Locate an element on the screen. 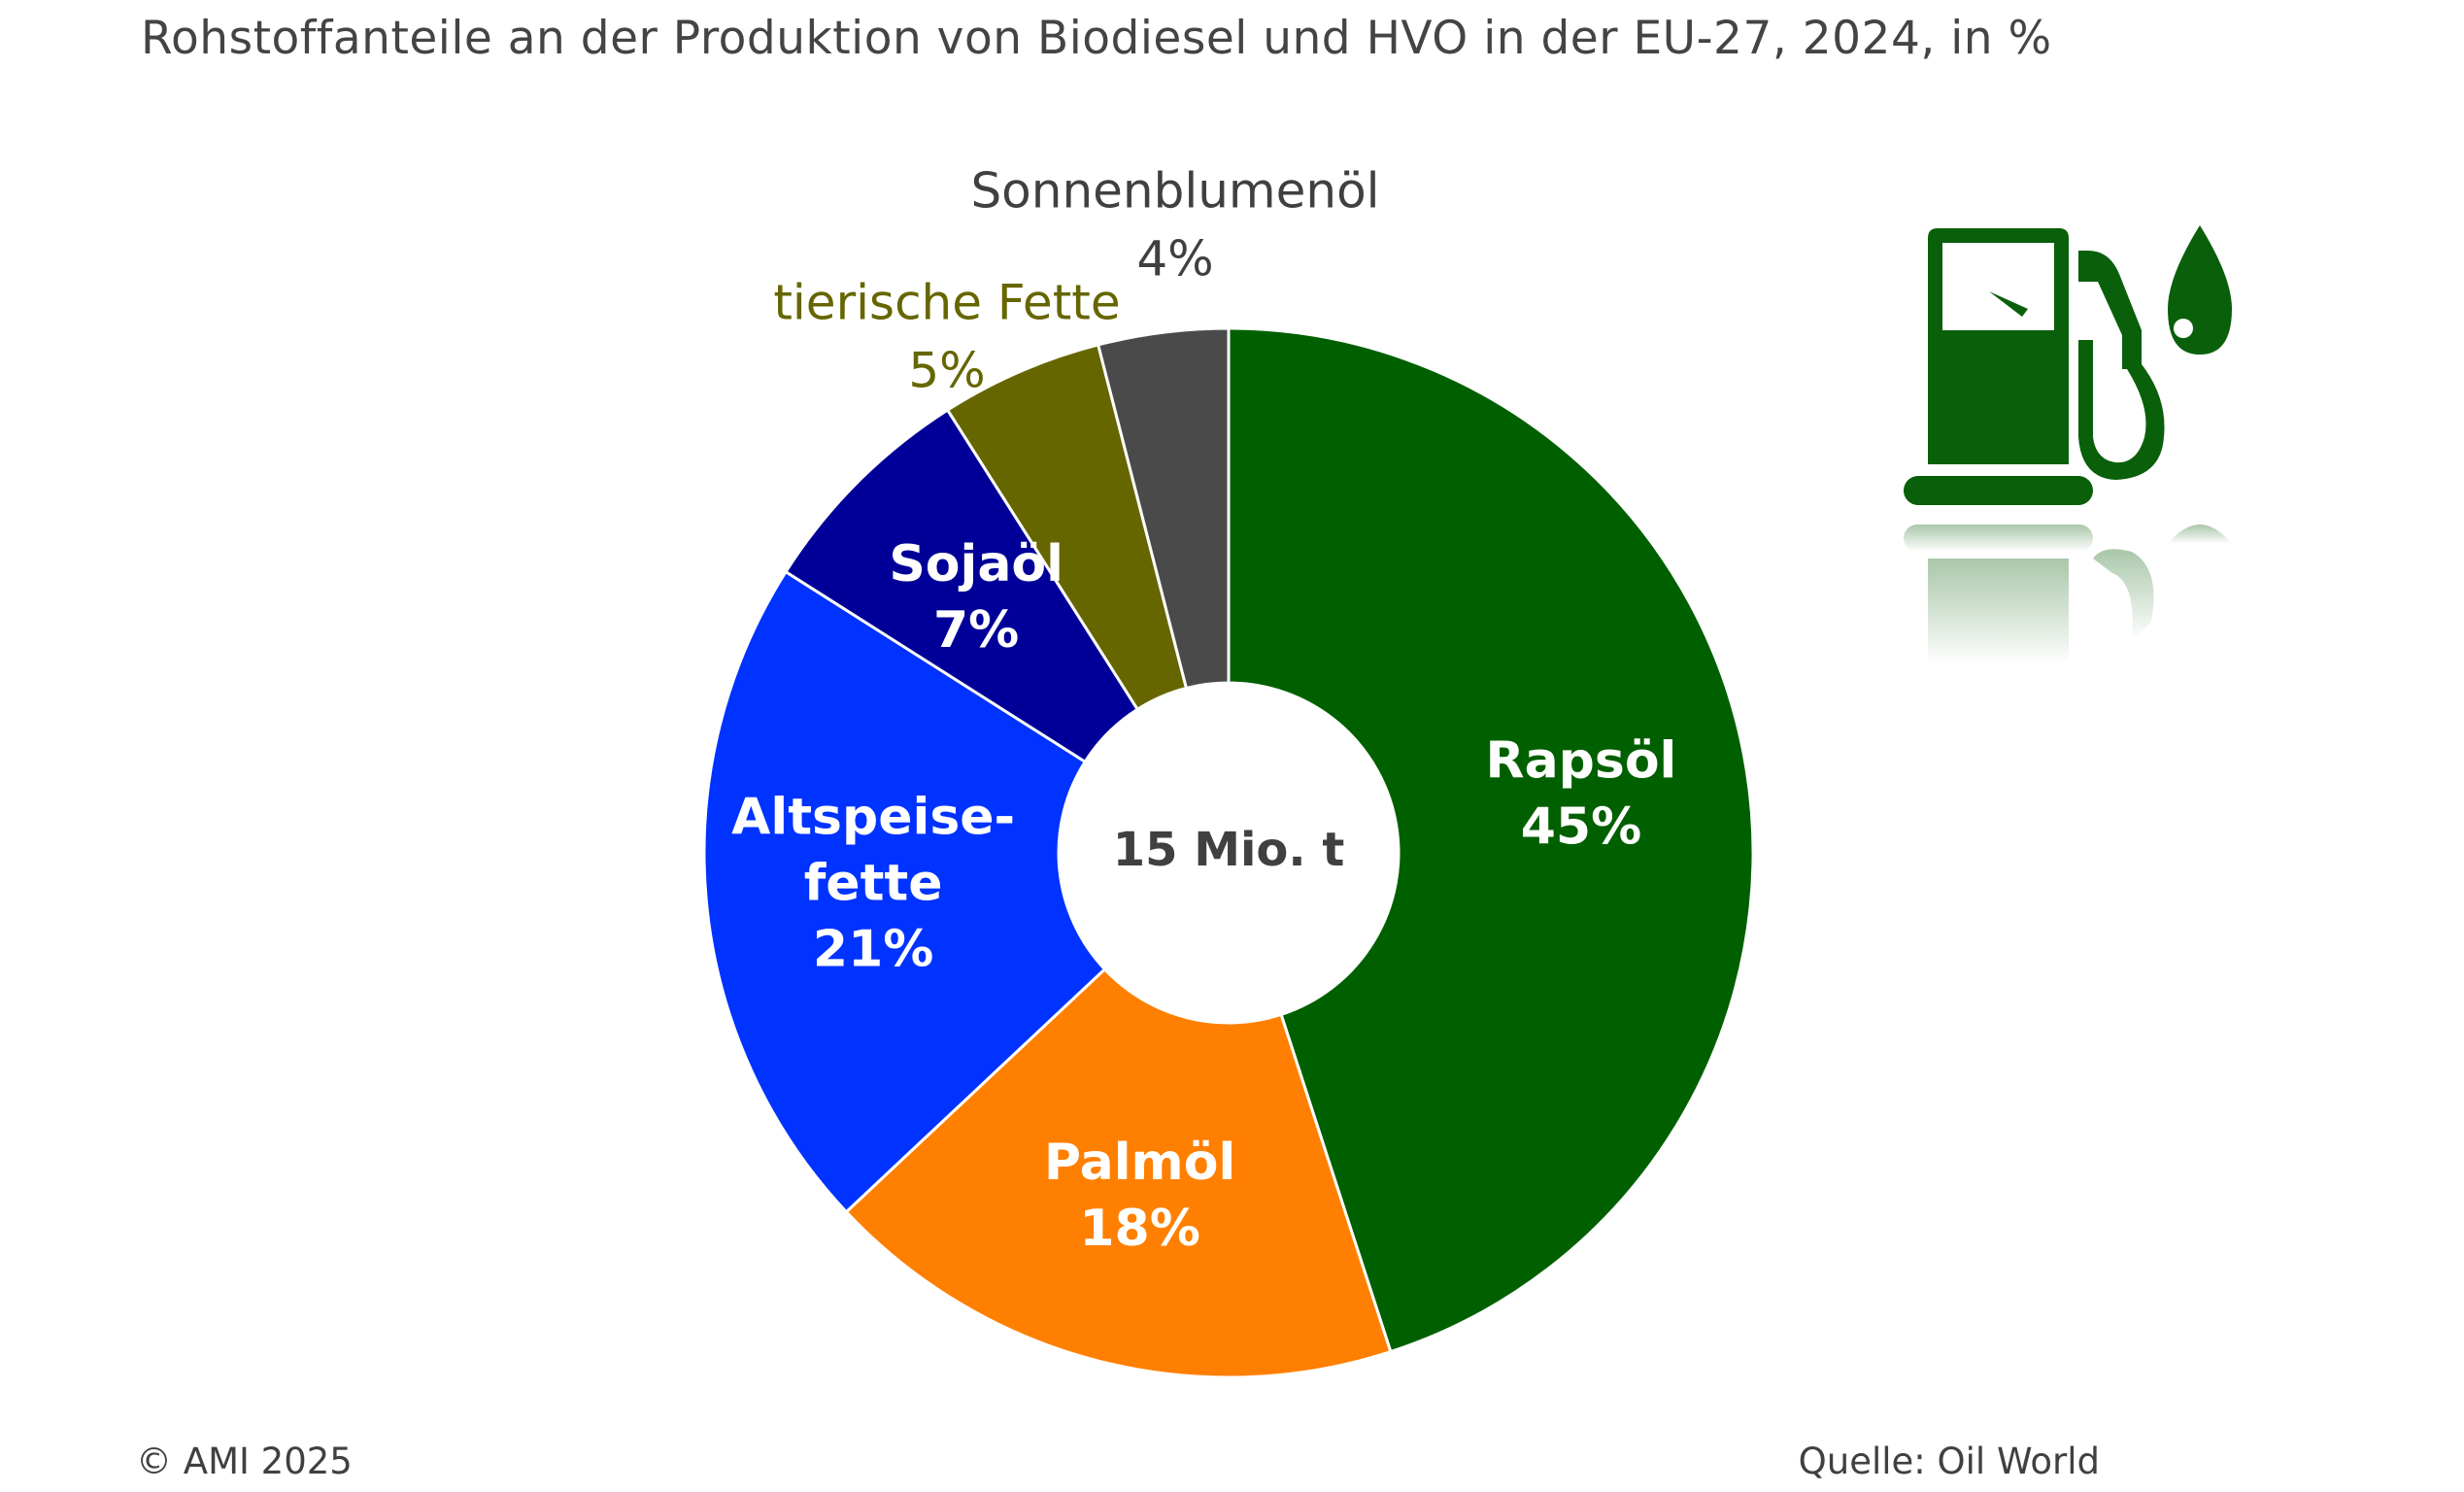 The height and width of the screenshot is (1492, 2464). slice-name-label: Sonnenblumenöl is located at coordinates (1174, 191).